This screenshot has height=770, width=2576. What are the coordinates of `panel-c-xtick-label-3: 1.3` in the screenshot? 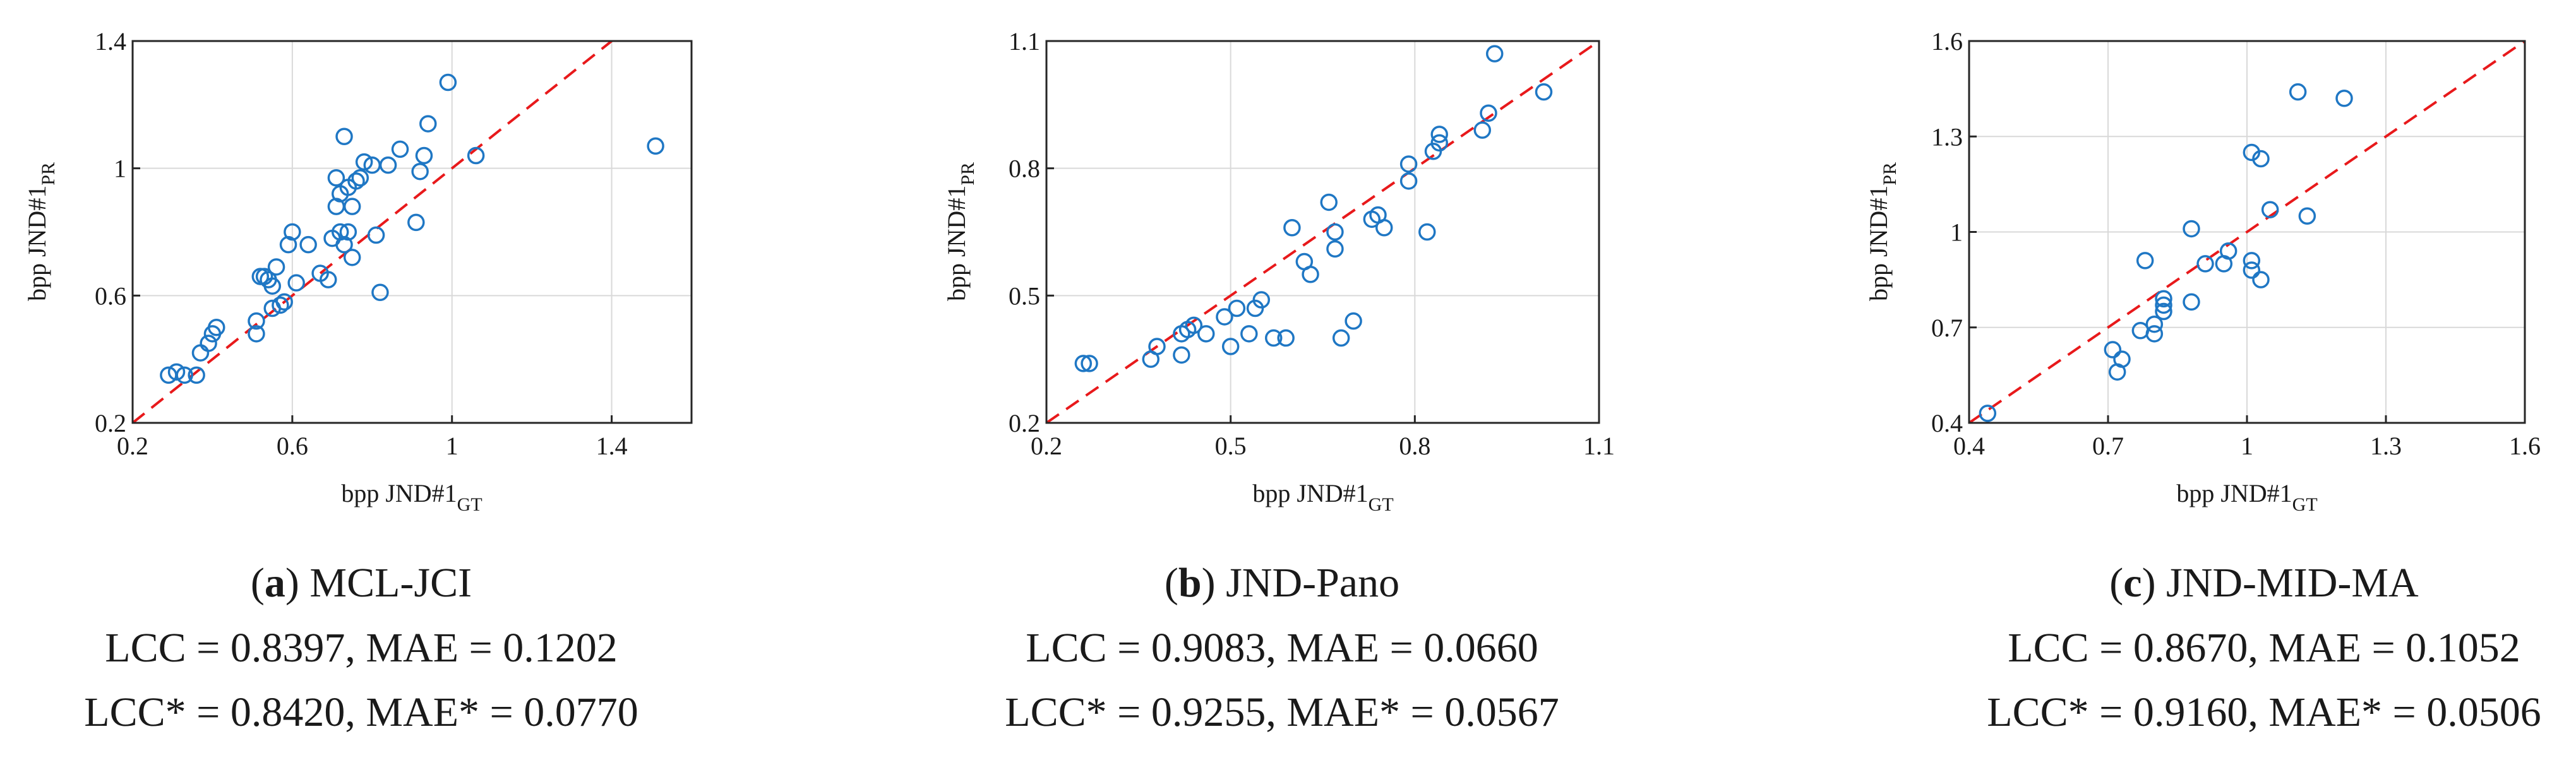 It's located at (2386, 446).